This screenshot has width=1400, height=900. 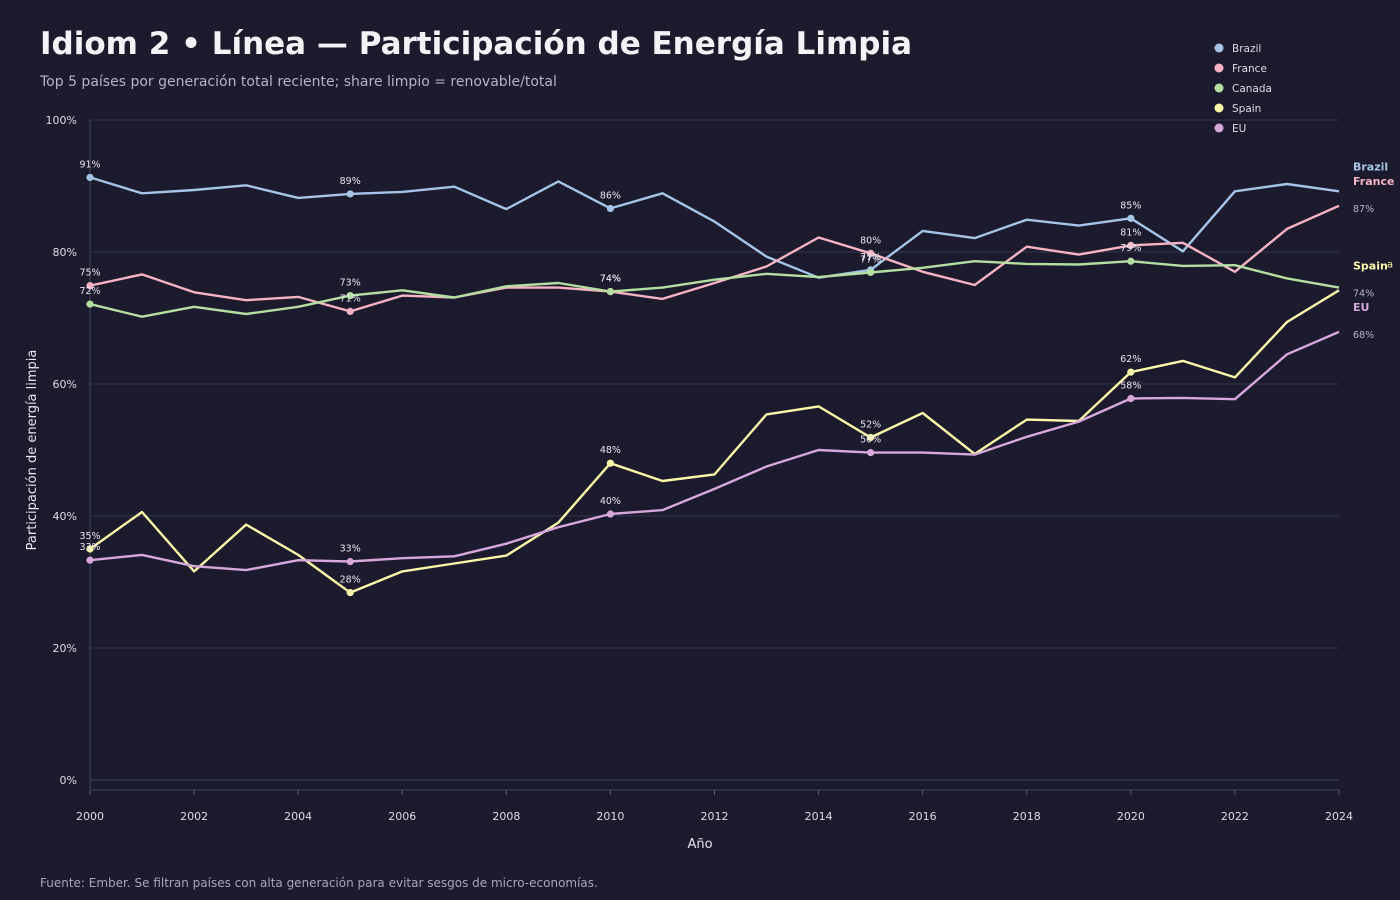 I want to click on data-label-brazil: 91%, so click(x=89, y=164).